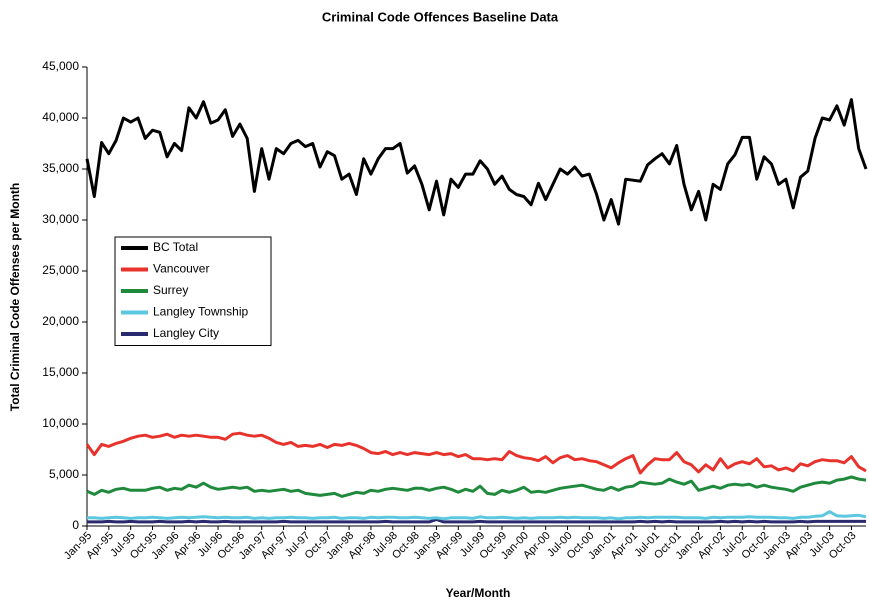 The width and height of the screenshot is (869, 602). I want to click on legend-label: BC Total, so click(175, 247).